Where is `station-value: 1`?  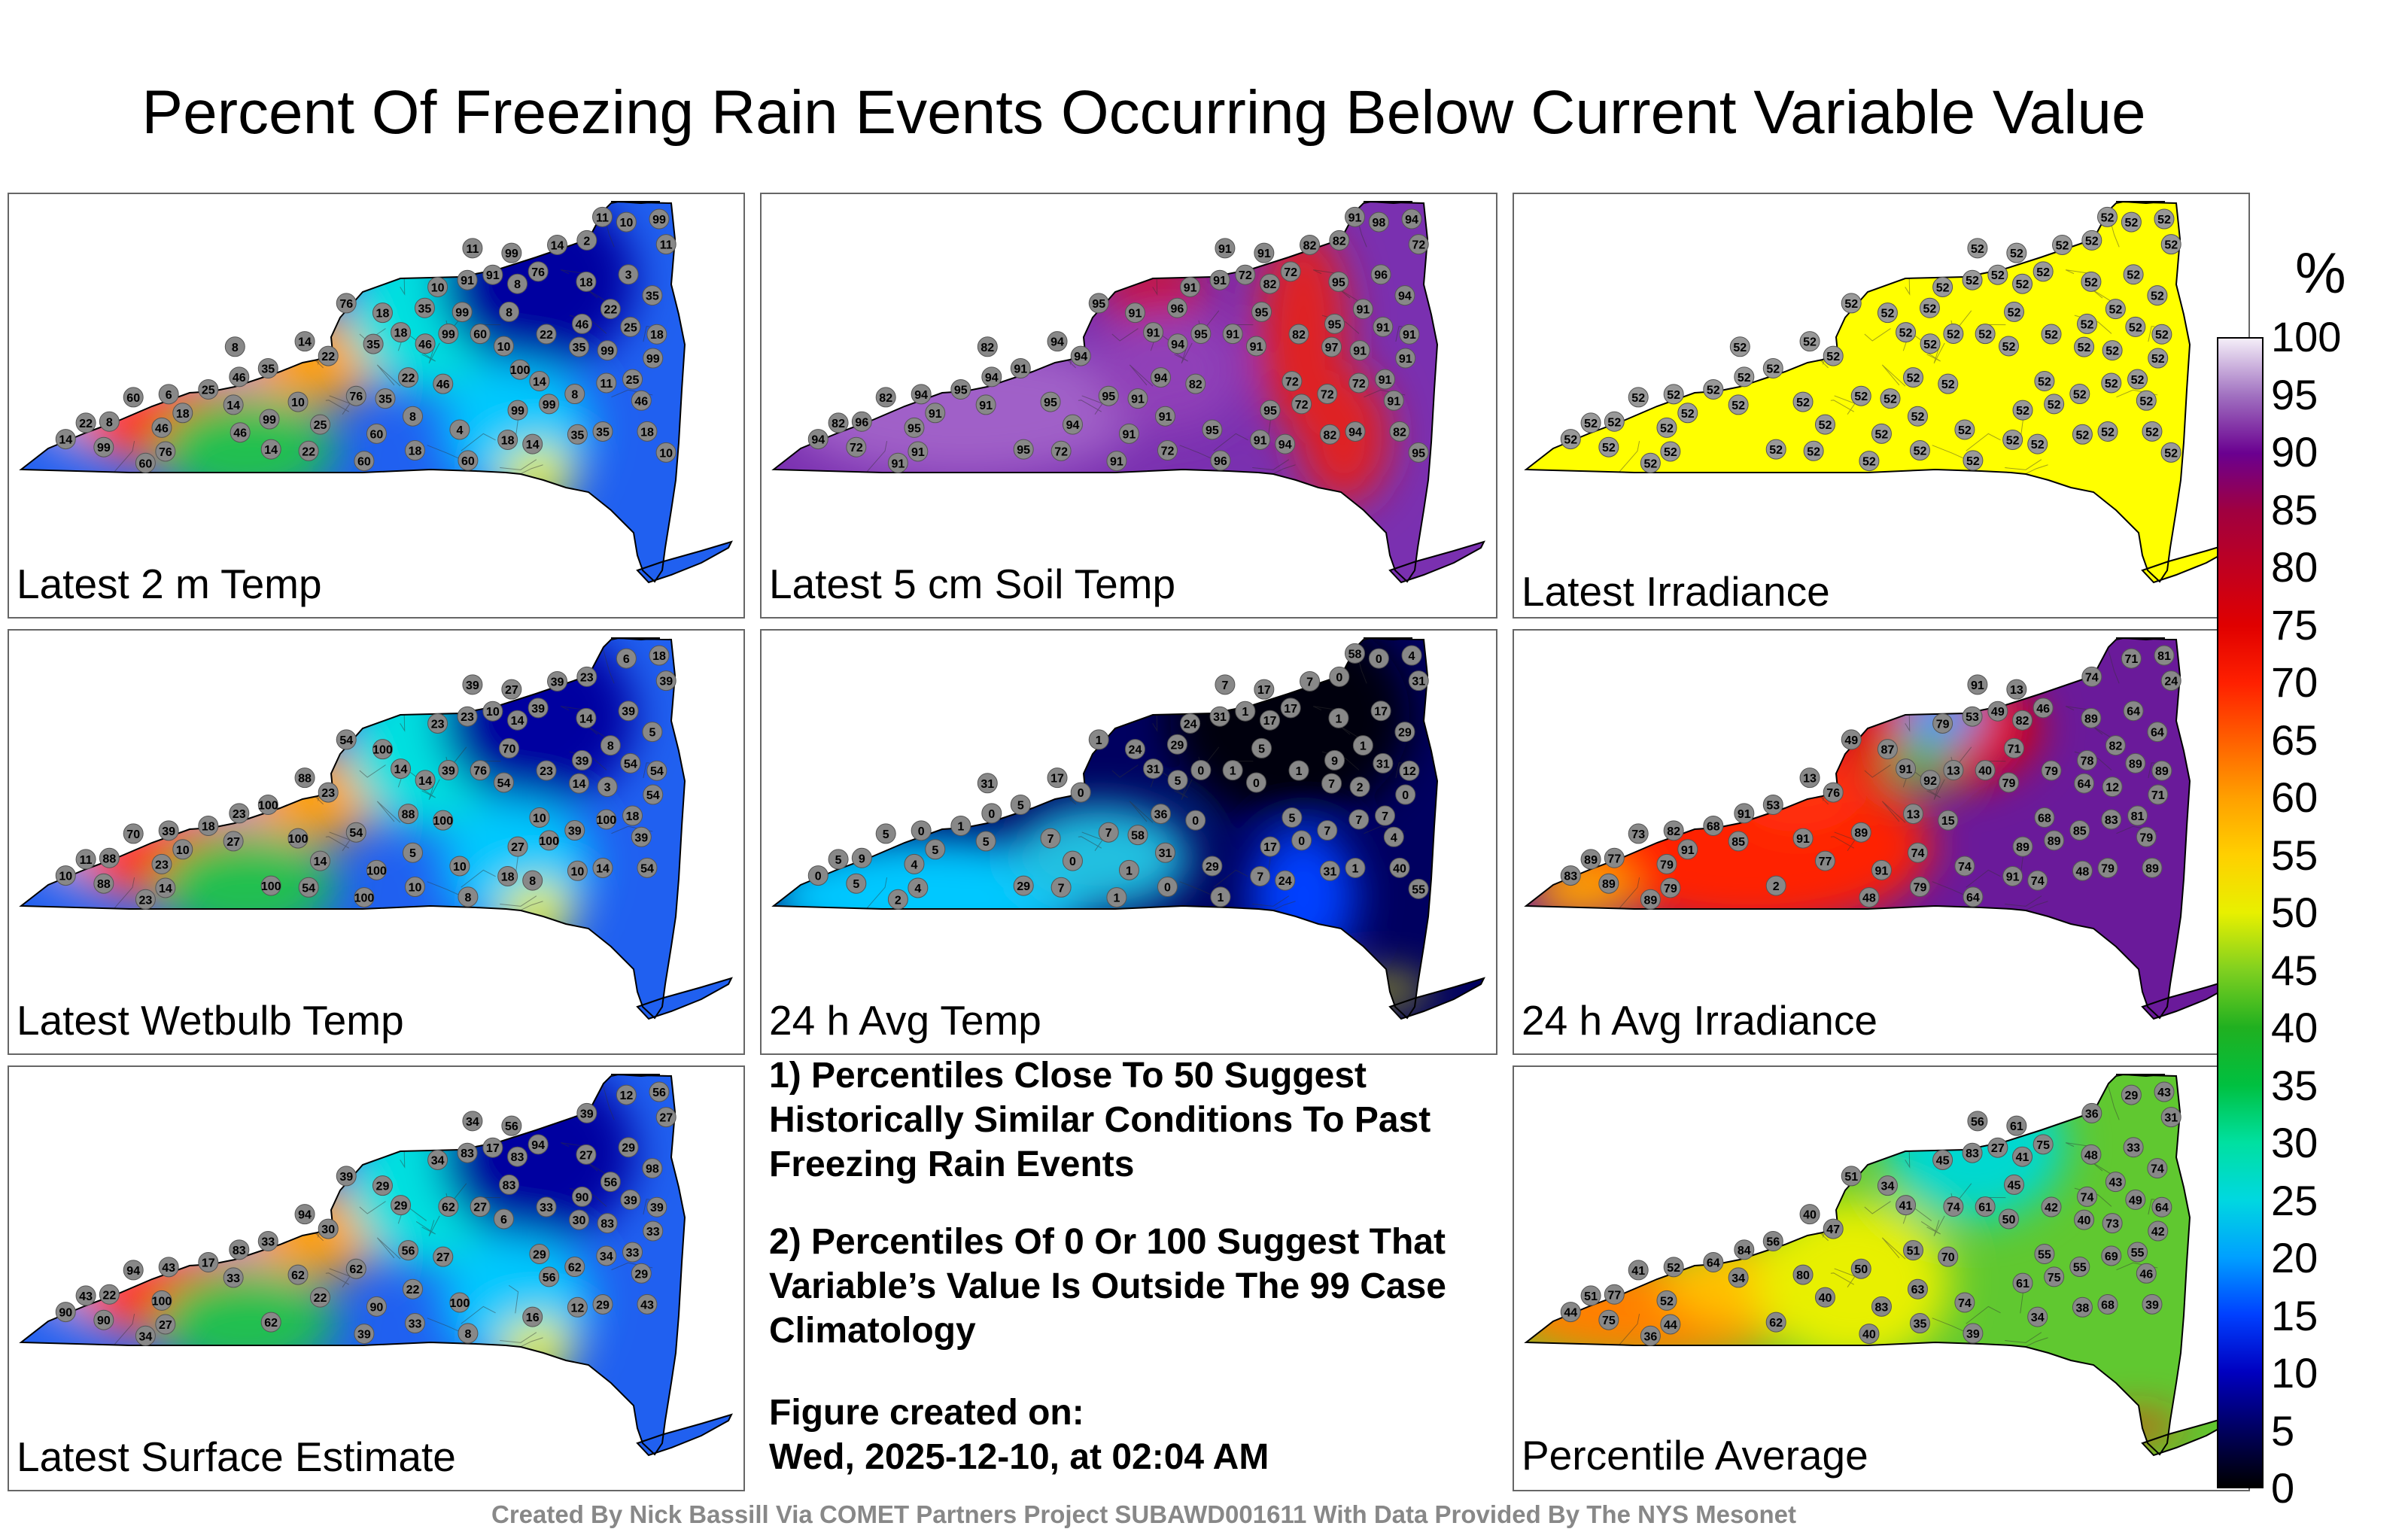 station-value: 1 is located at coordinates (1363, 746).